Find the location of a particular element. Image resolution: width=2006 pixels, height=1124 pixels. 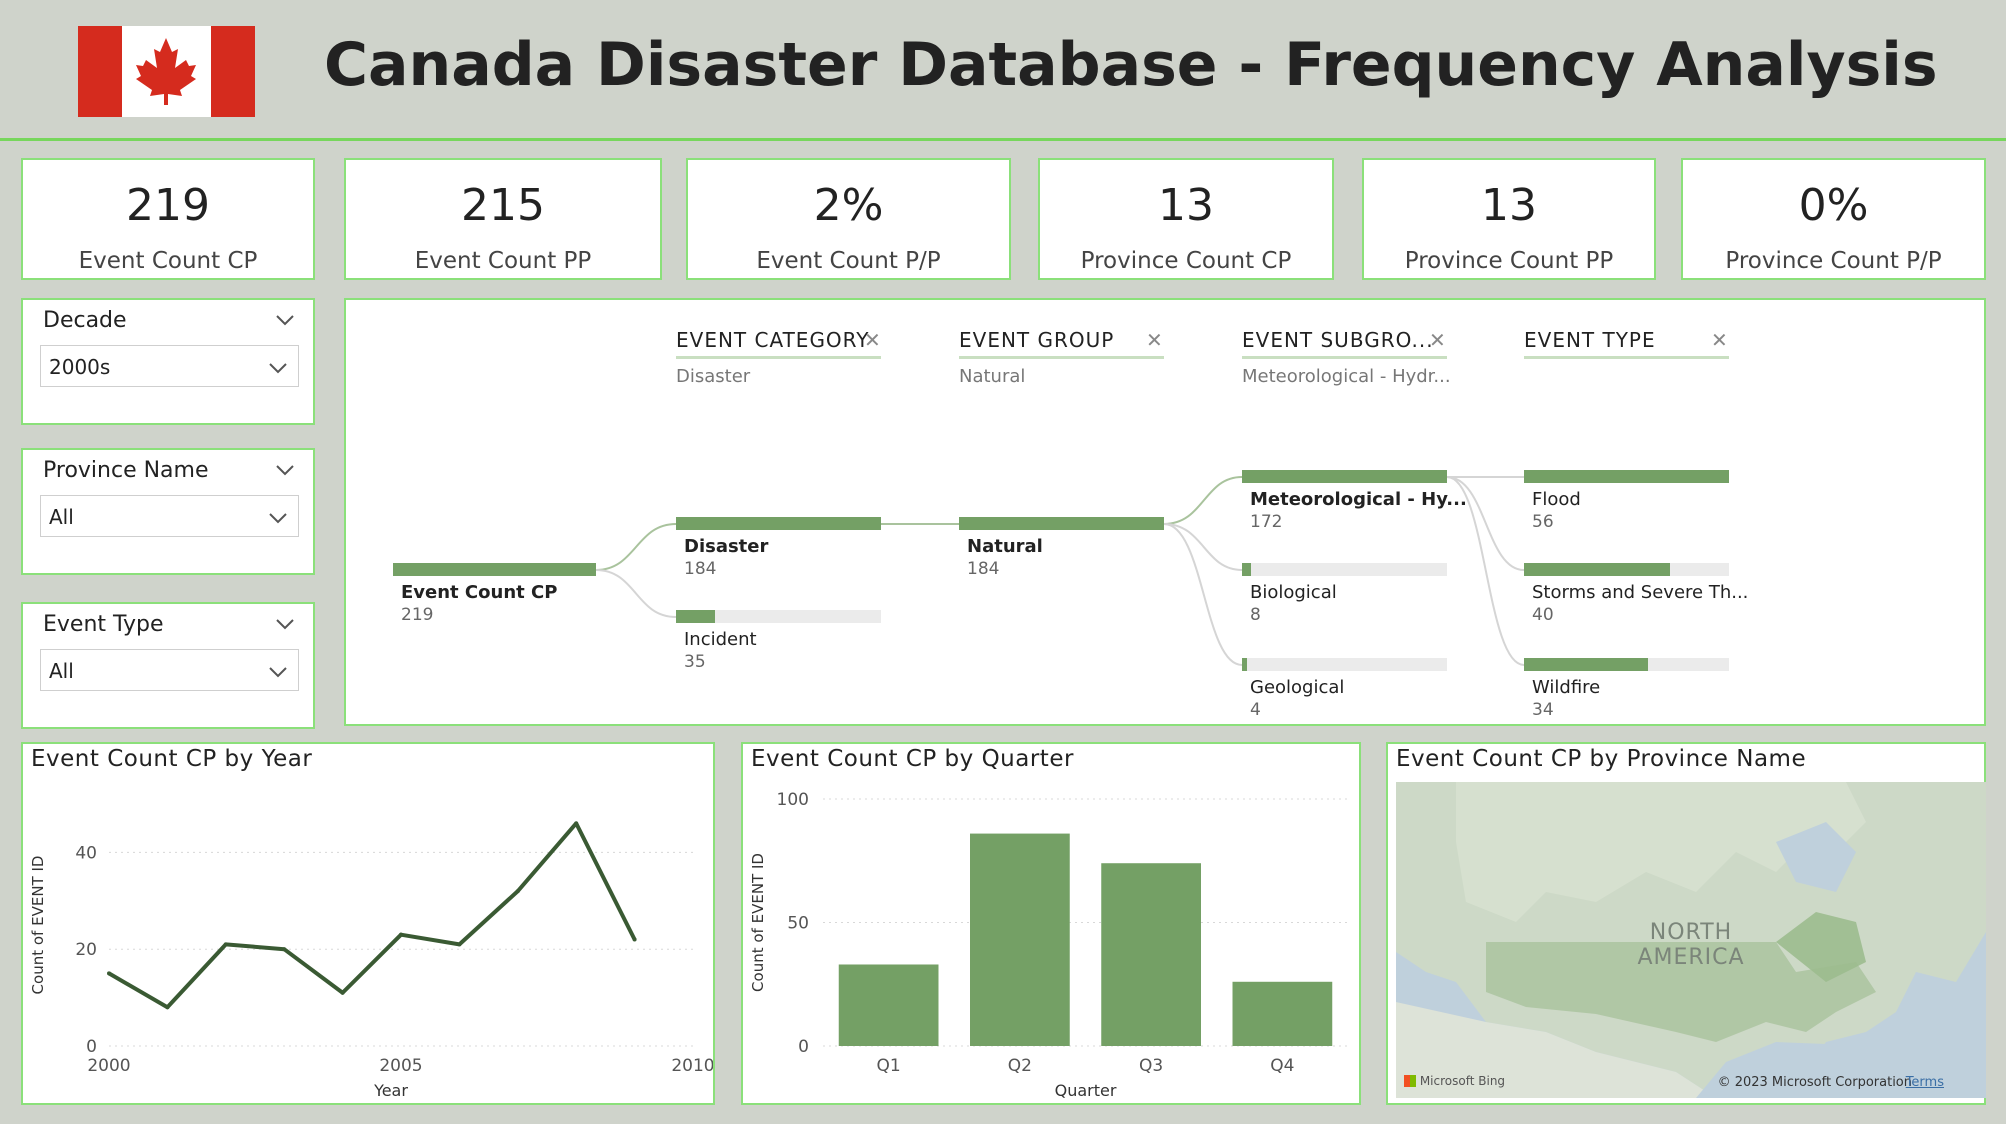

tree-level-selection: Disaster is located at coordinates (713, 376).